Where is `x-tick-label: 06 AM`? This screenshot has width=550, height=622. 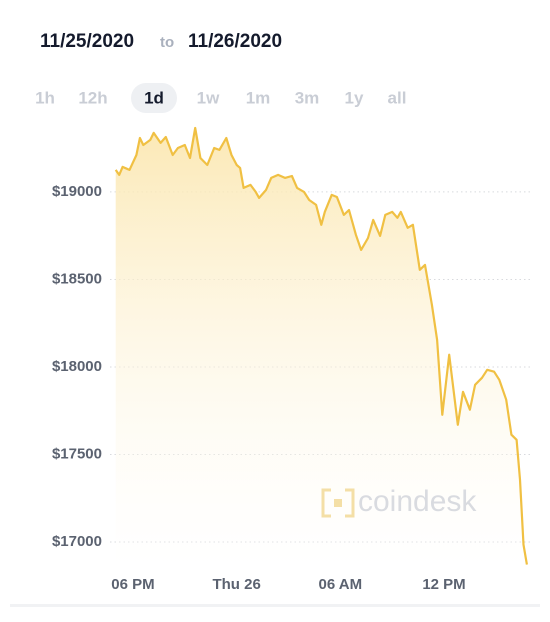
x-tick-label: 06 AM is located at coordinates (341, 584).